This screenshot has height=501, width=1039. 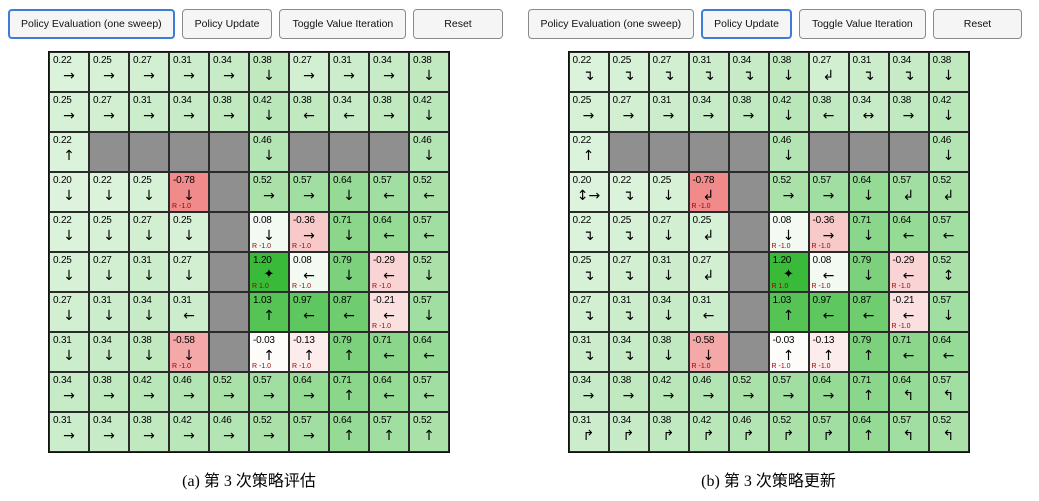 What do you see at coordinates (309, 272) in the screenshot?
I see `grid-cell: 0.08 ← R -1.0` at bounding box center [309, 272].